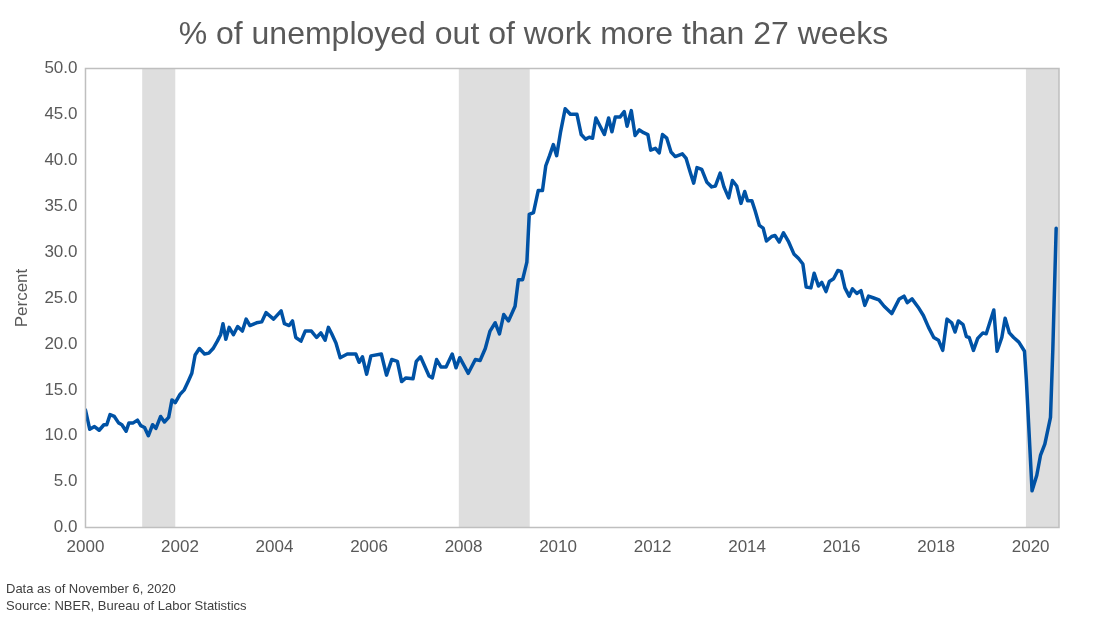 This screenshot has height=618, width=1100. What do you see at coordinates (558, 547) in the screenshot?
I see `x-tick-label: 2010` at bounding box center [558, 547].